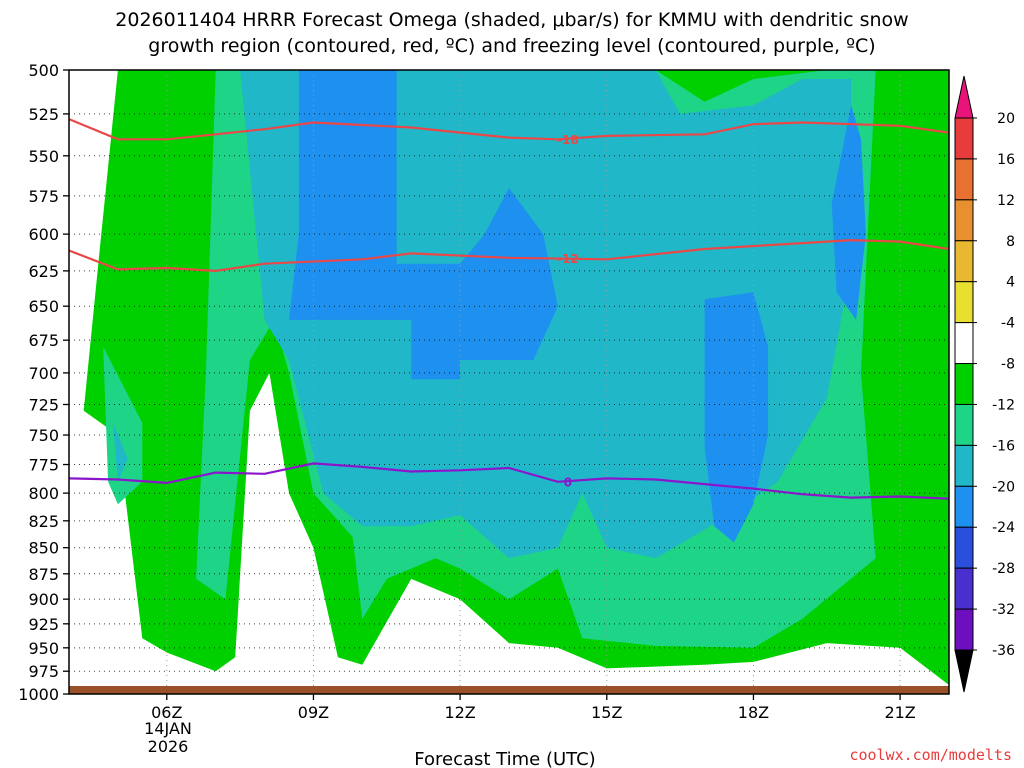  I want to click on colorbar-label: -8, so click(1008, 365).